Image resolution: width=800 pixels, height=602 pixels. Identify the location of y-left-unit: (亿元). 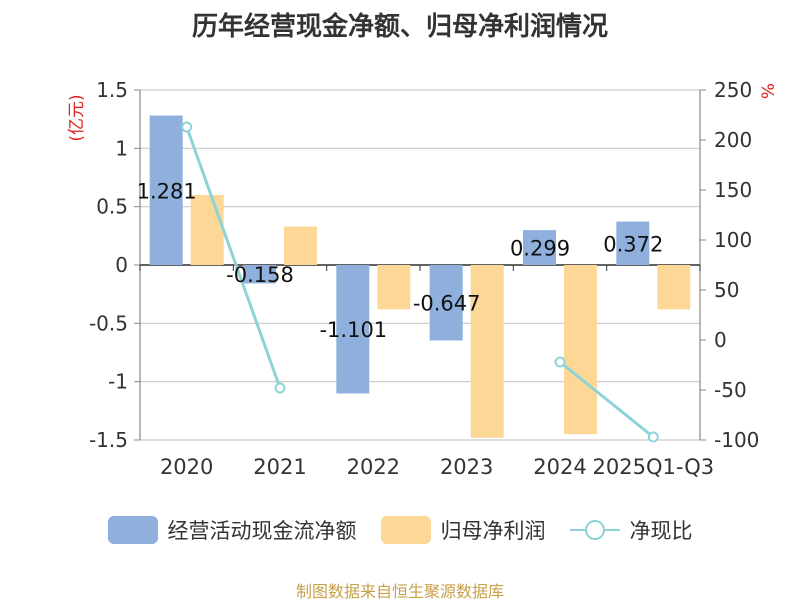
(77, 117).